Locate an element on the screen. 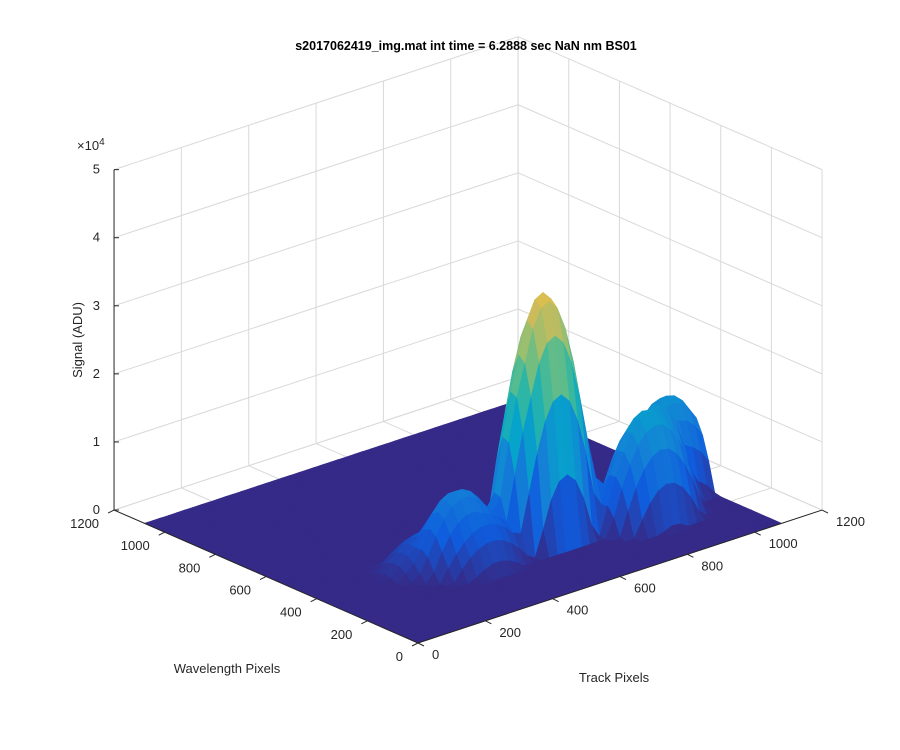 Image resolution: width=900 pixels, height=750 pixels. z-tick-label: 1 is located at coordinates (96, 441).